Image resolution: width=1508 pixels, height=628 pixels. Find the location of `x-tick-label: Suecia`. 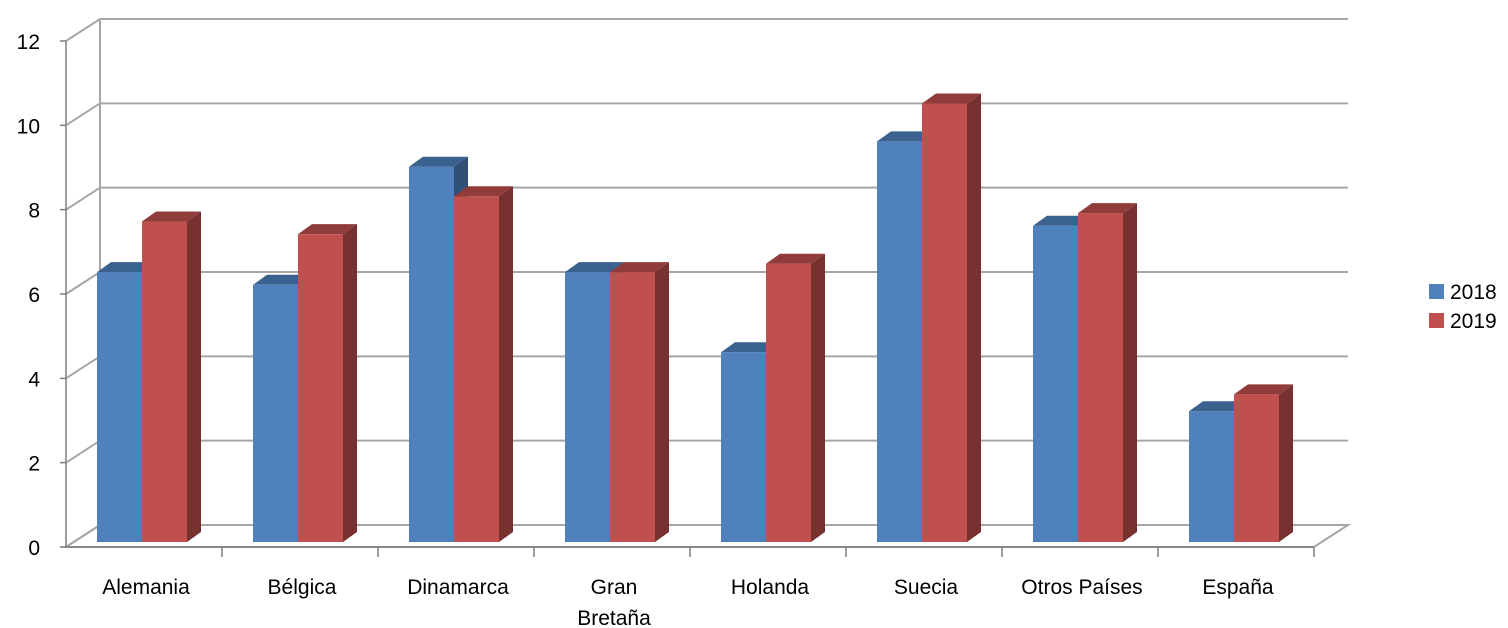

x-tick-label: Suecia is located at coordinates (926, 587).